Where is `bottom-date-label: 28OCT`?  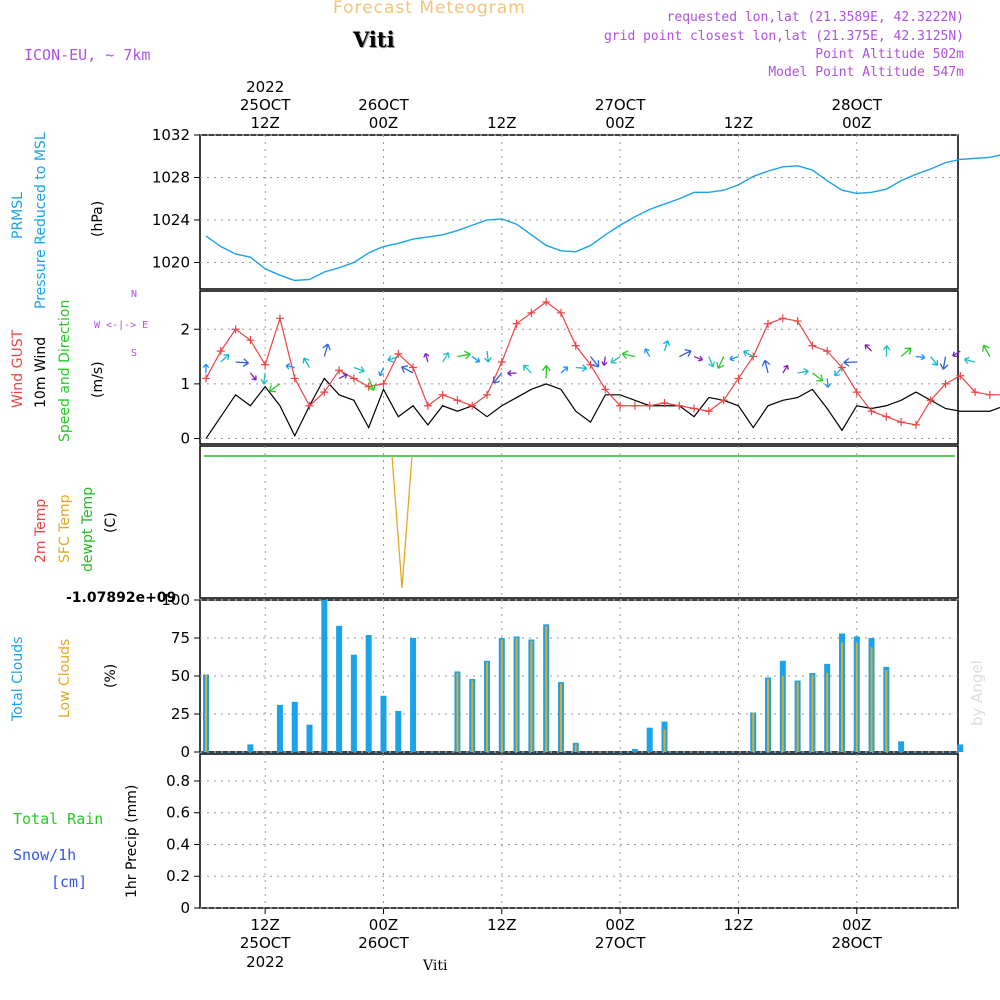
bottom-date-label: 28OCT is located at coordinates (856, 943).